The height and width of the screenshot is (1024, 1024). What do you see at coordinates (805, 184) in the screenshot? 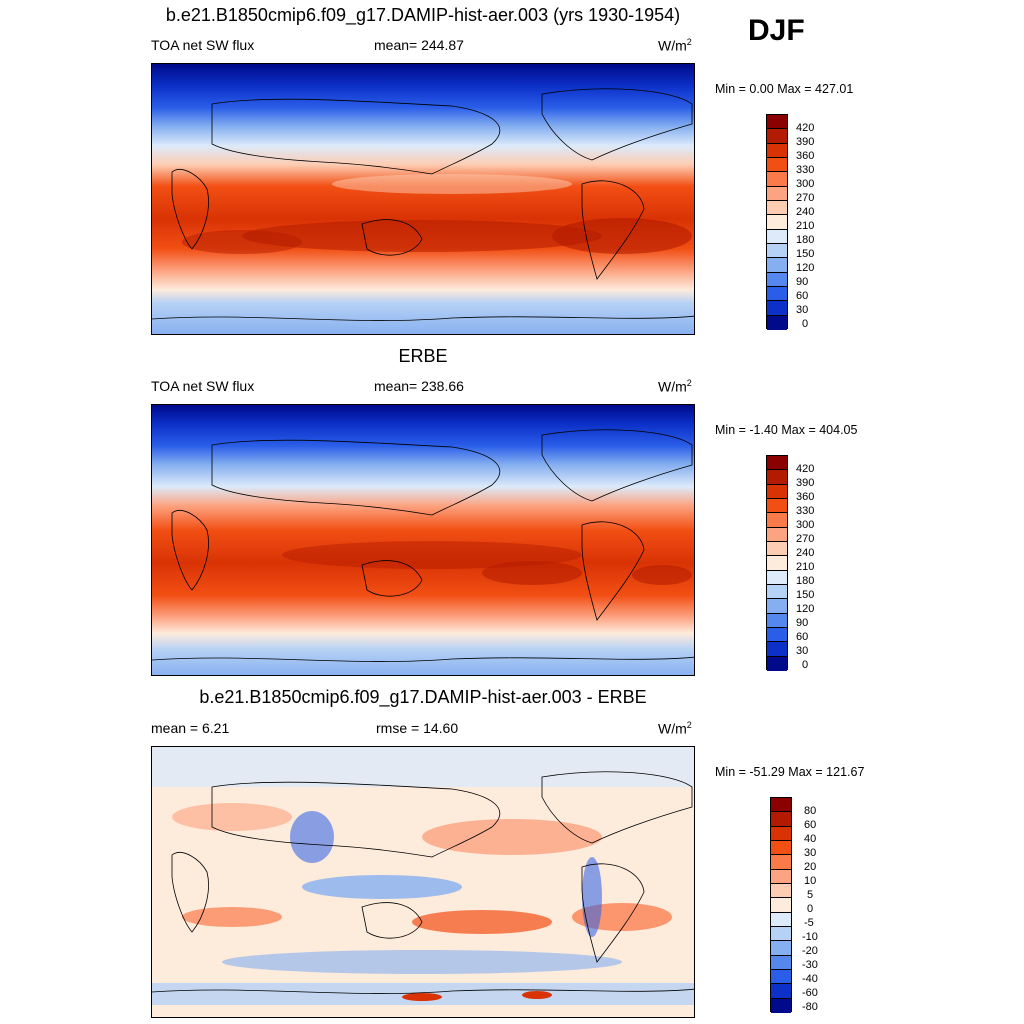
I see `panel-1-tick: 300` at bounding box center [805, 184].